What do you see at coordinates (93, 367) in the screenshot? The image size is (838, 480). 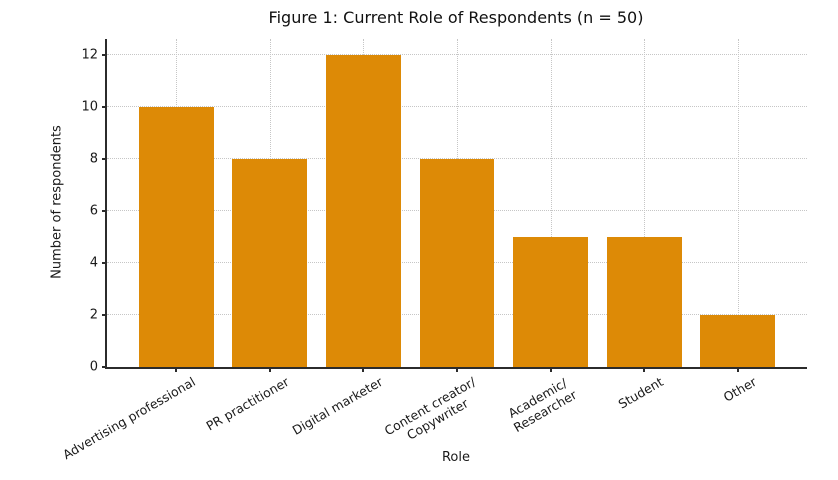 I see `y-tick-label: 0` at bounding box center [93, 367].